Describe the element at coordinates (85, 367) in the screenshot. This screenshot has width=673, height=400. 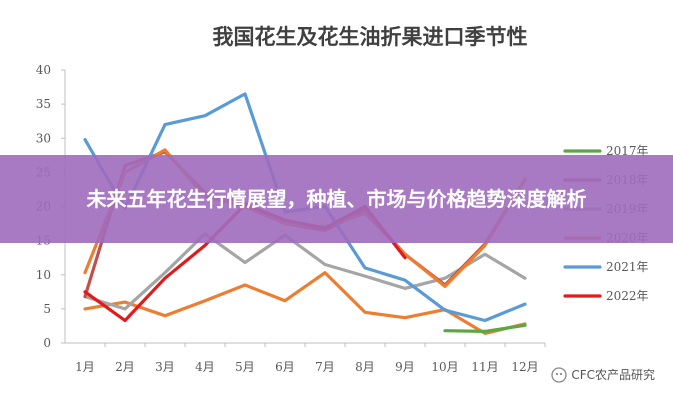
I see `x-tick-label: 1月` at that location.